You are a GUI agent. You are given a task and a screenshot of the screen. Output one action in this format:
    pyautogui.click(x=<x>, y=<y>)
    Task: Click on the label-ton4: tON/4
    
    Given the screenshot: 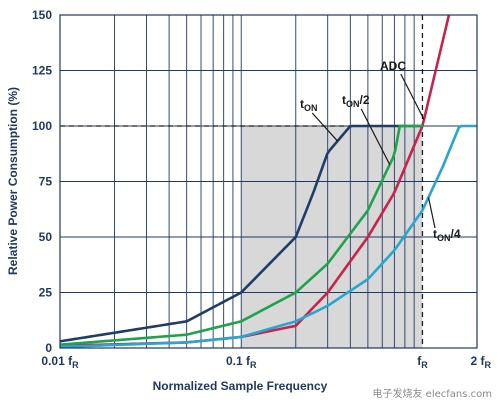 What is the action you would take?
    pyautogui.click(x=447, y=235)
    